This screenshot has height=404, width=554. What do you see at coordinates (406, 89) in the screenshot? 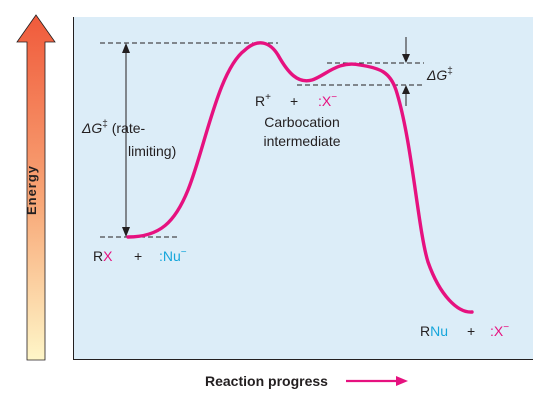
I see `dg-right-arrow-bottom-head` at bounding box center [406, 89].